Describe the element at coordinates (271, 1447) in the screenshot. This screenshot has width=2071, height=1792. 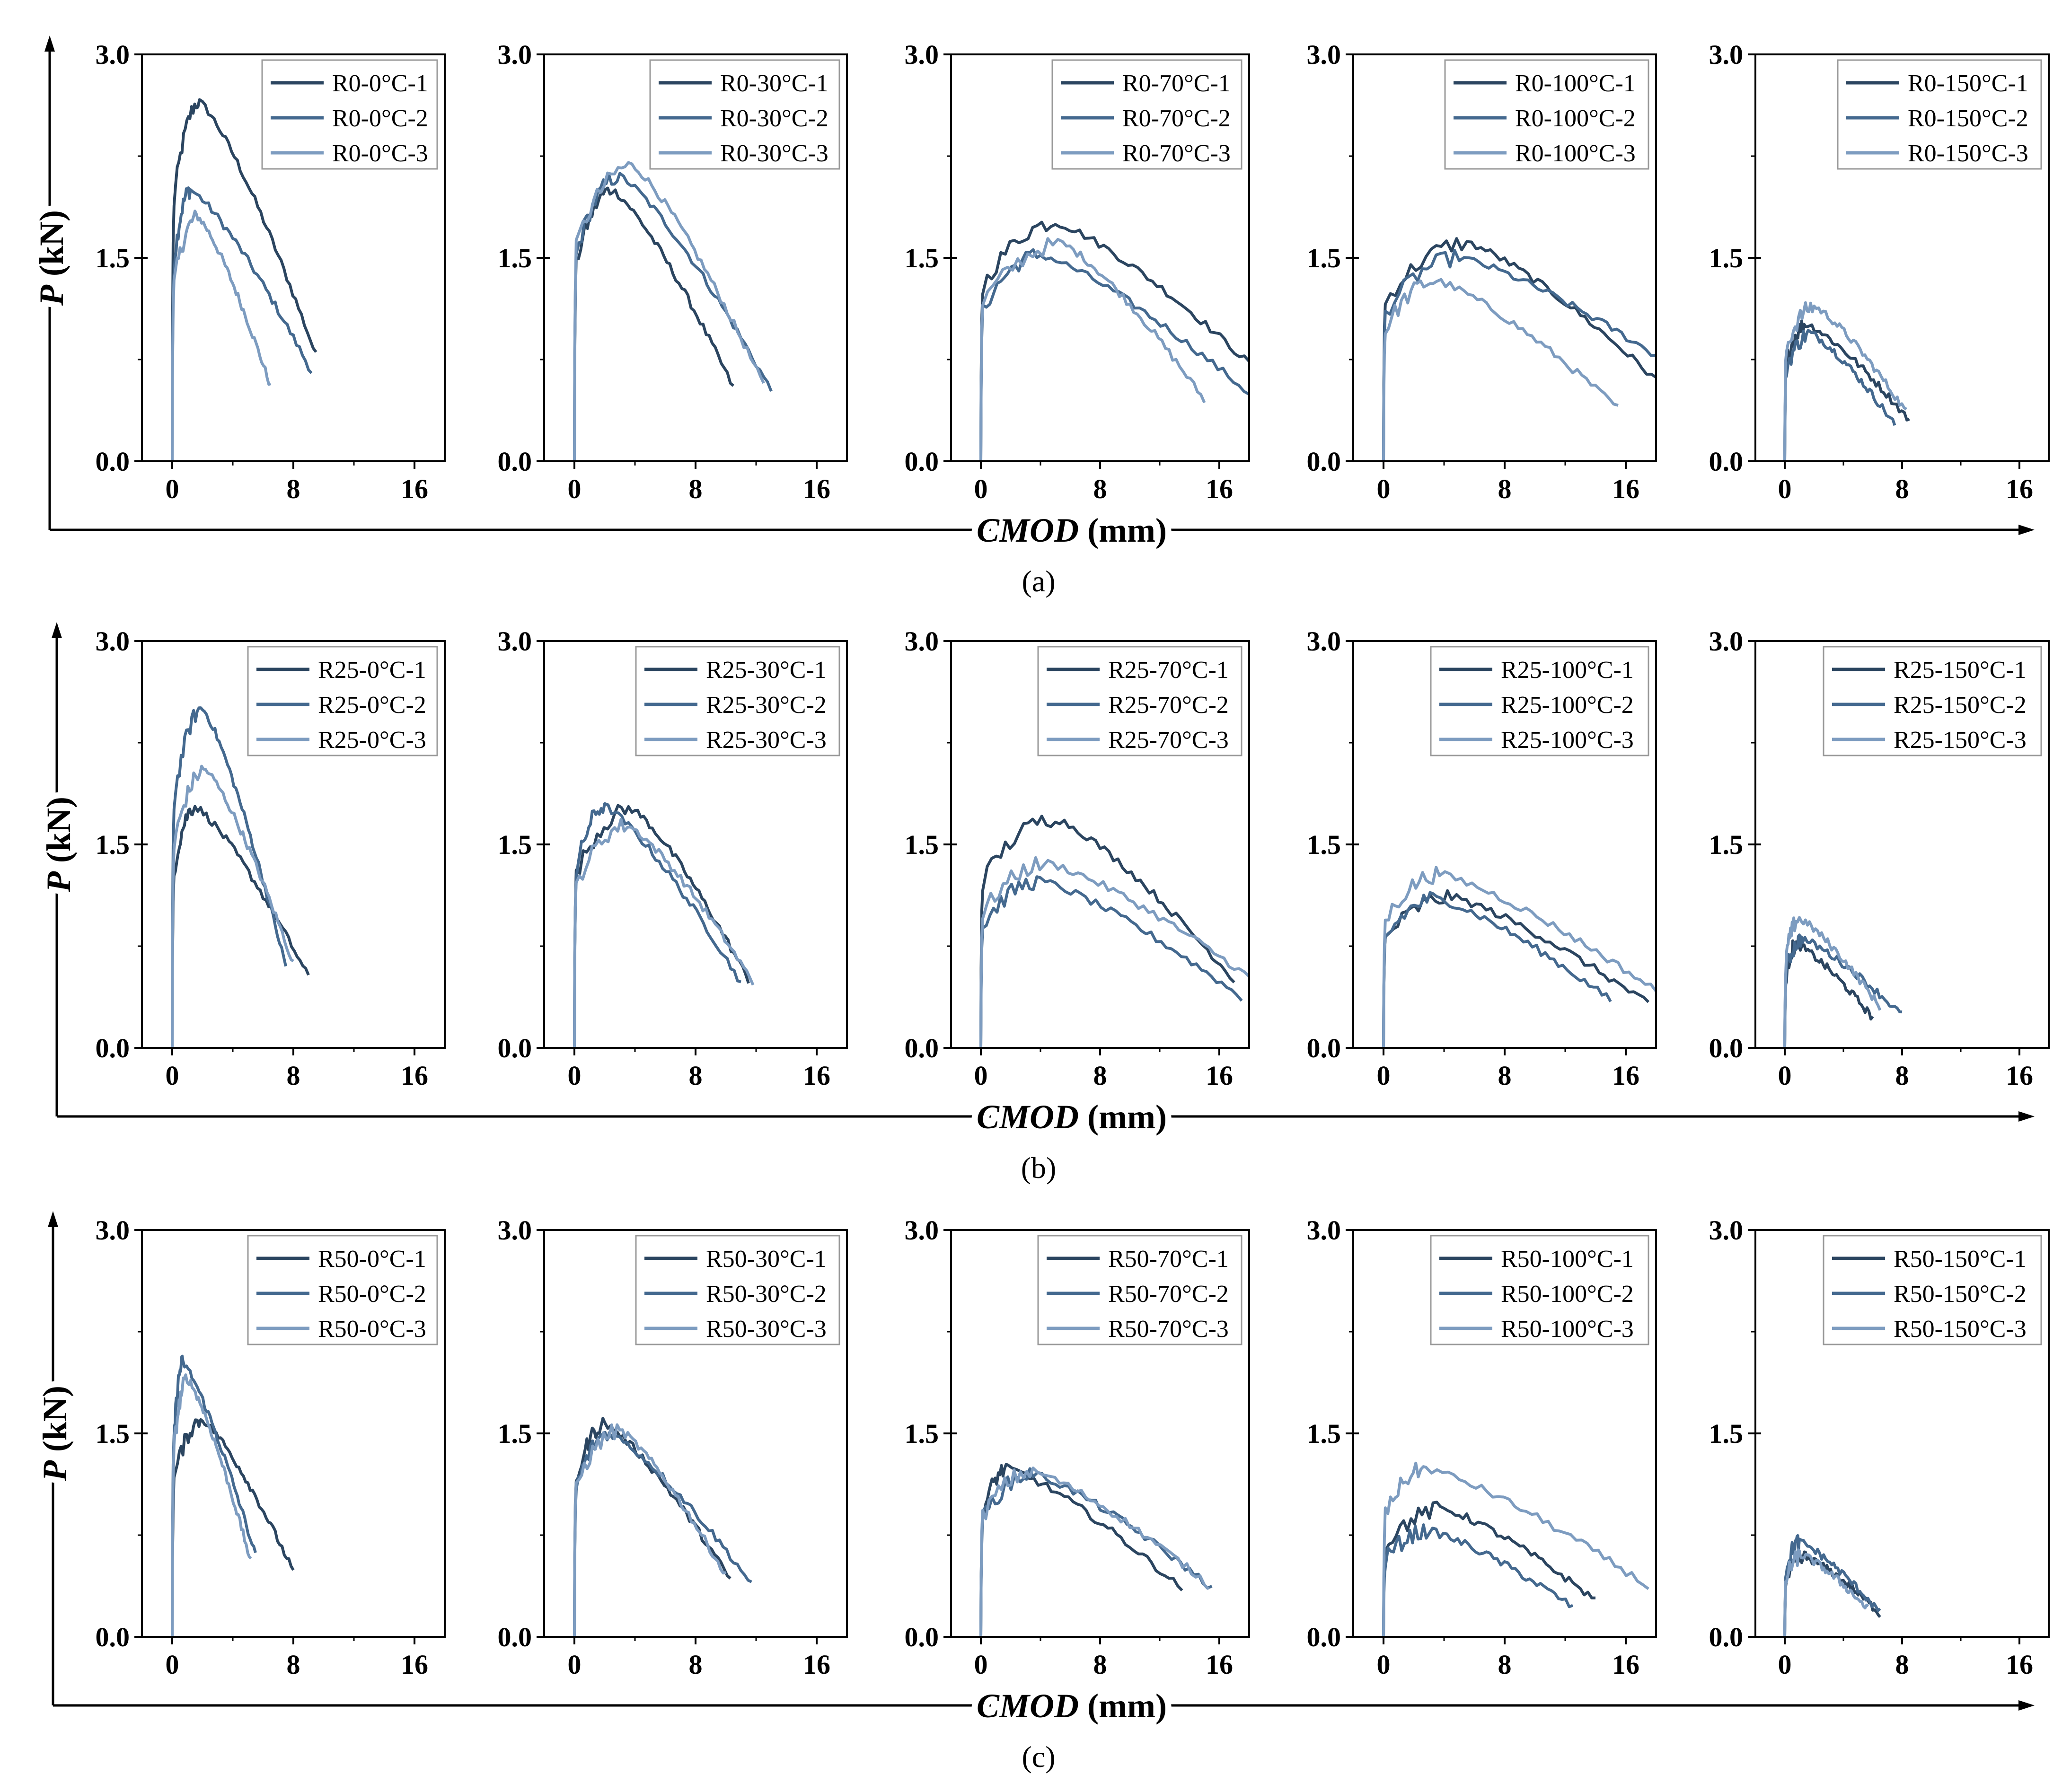
I see `chart-panel: 0.0 1.5 3.0 0 8 16 R50-0°C-1 R50-0°C-2 R50-0°C-3` at that location.